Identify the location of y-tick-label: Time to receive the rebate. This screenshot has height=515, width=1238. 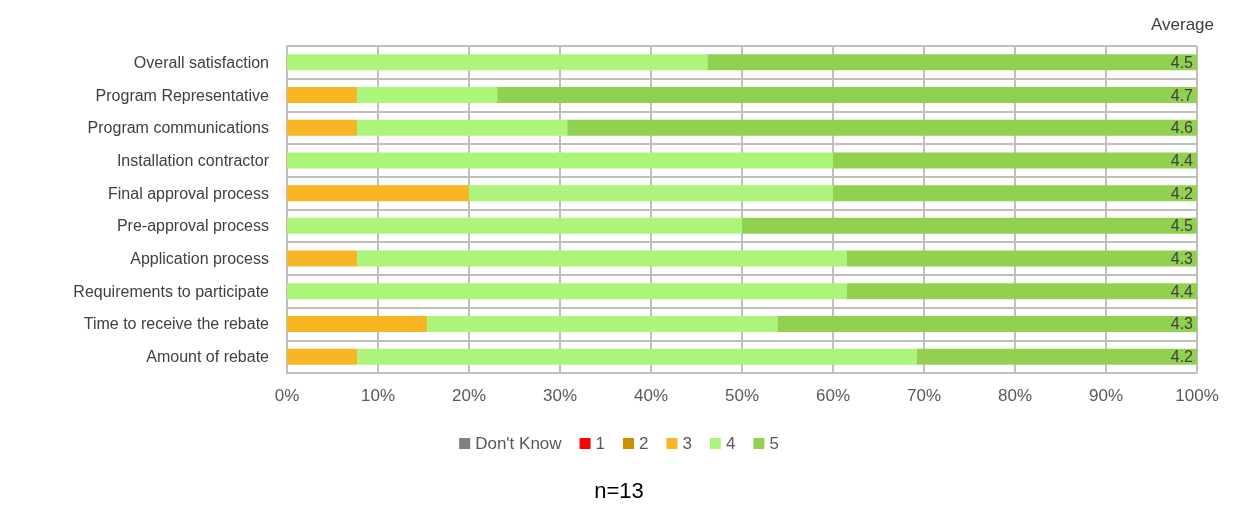
(176, 324).